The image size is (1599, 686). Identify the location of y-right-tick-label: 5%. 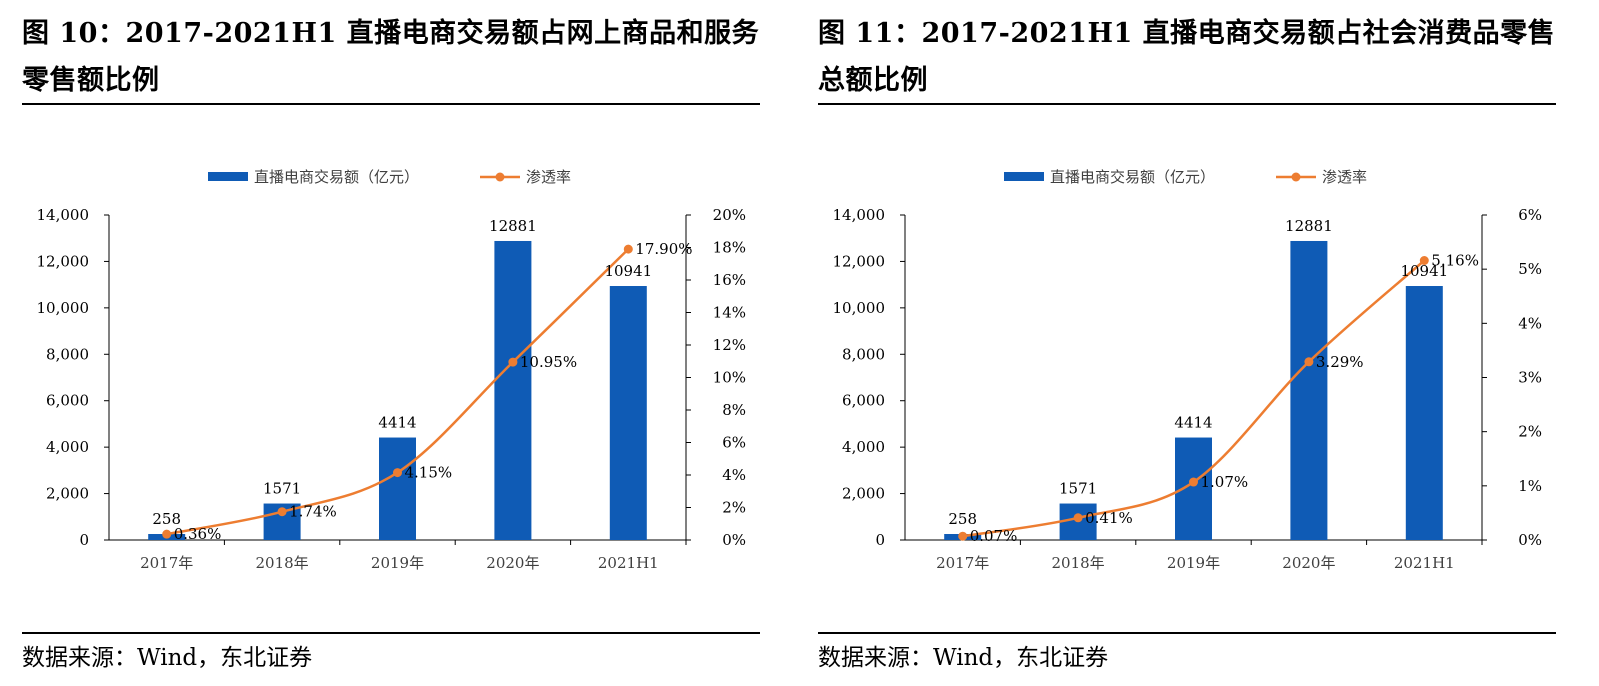
(1530, 269).